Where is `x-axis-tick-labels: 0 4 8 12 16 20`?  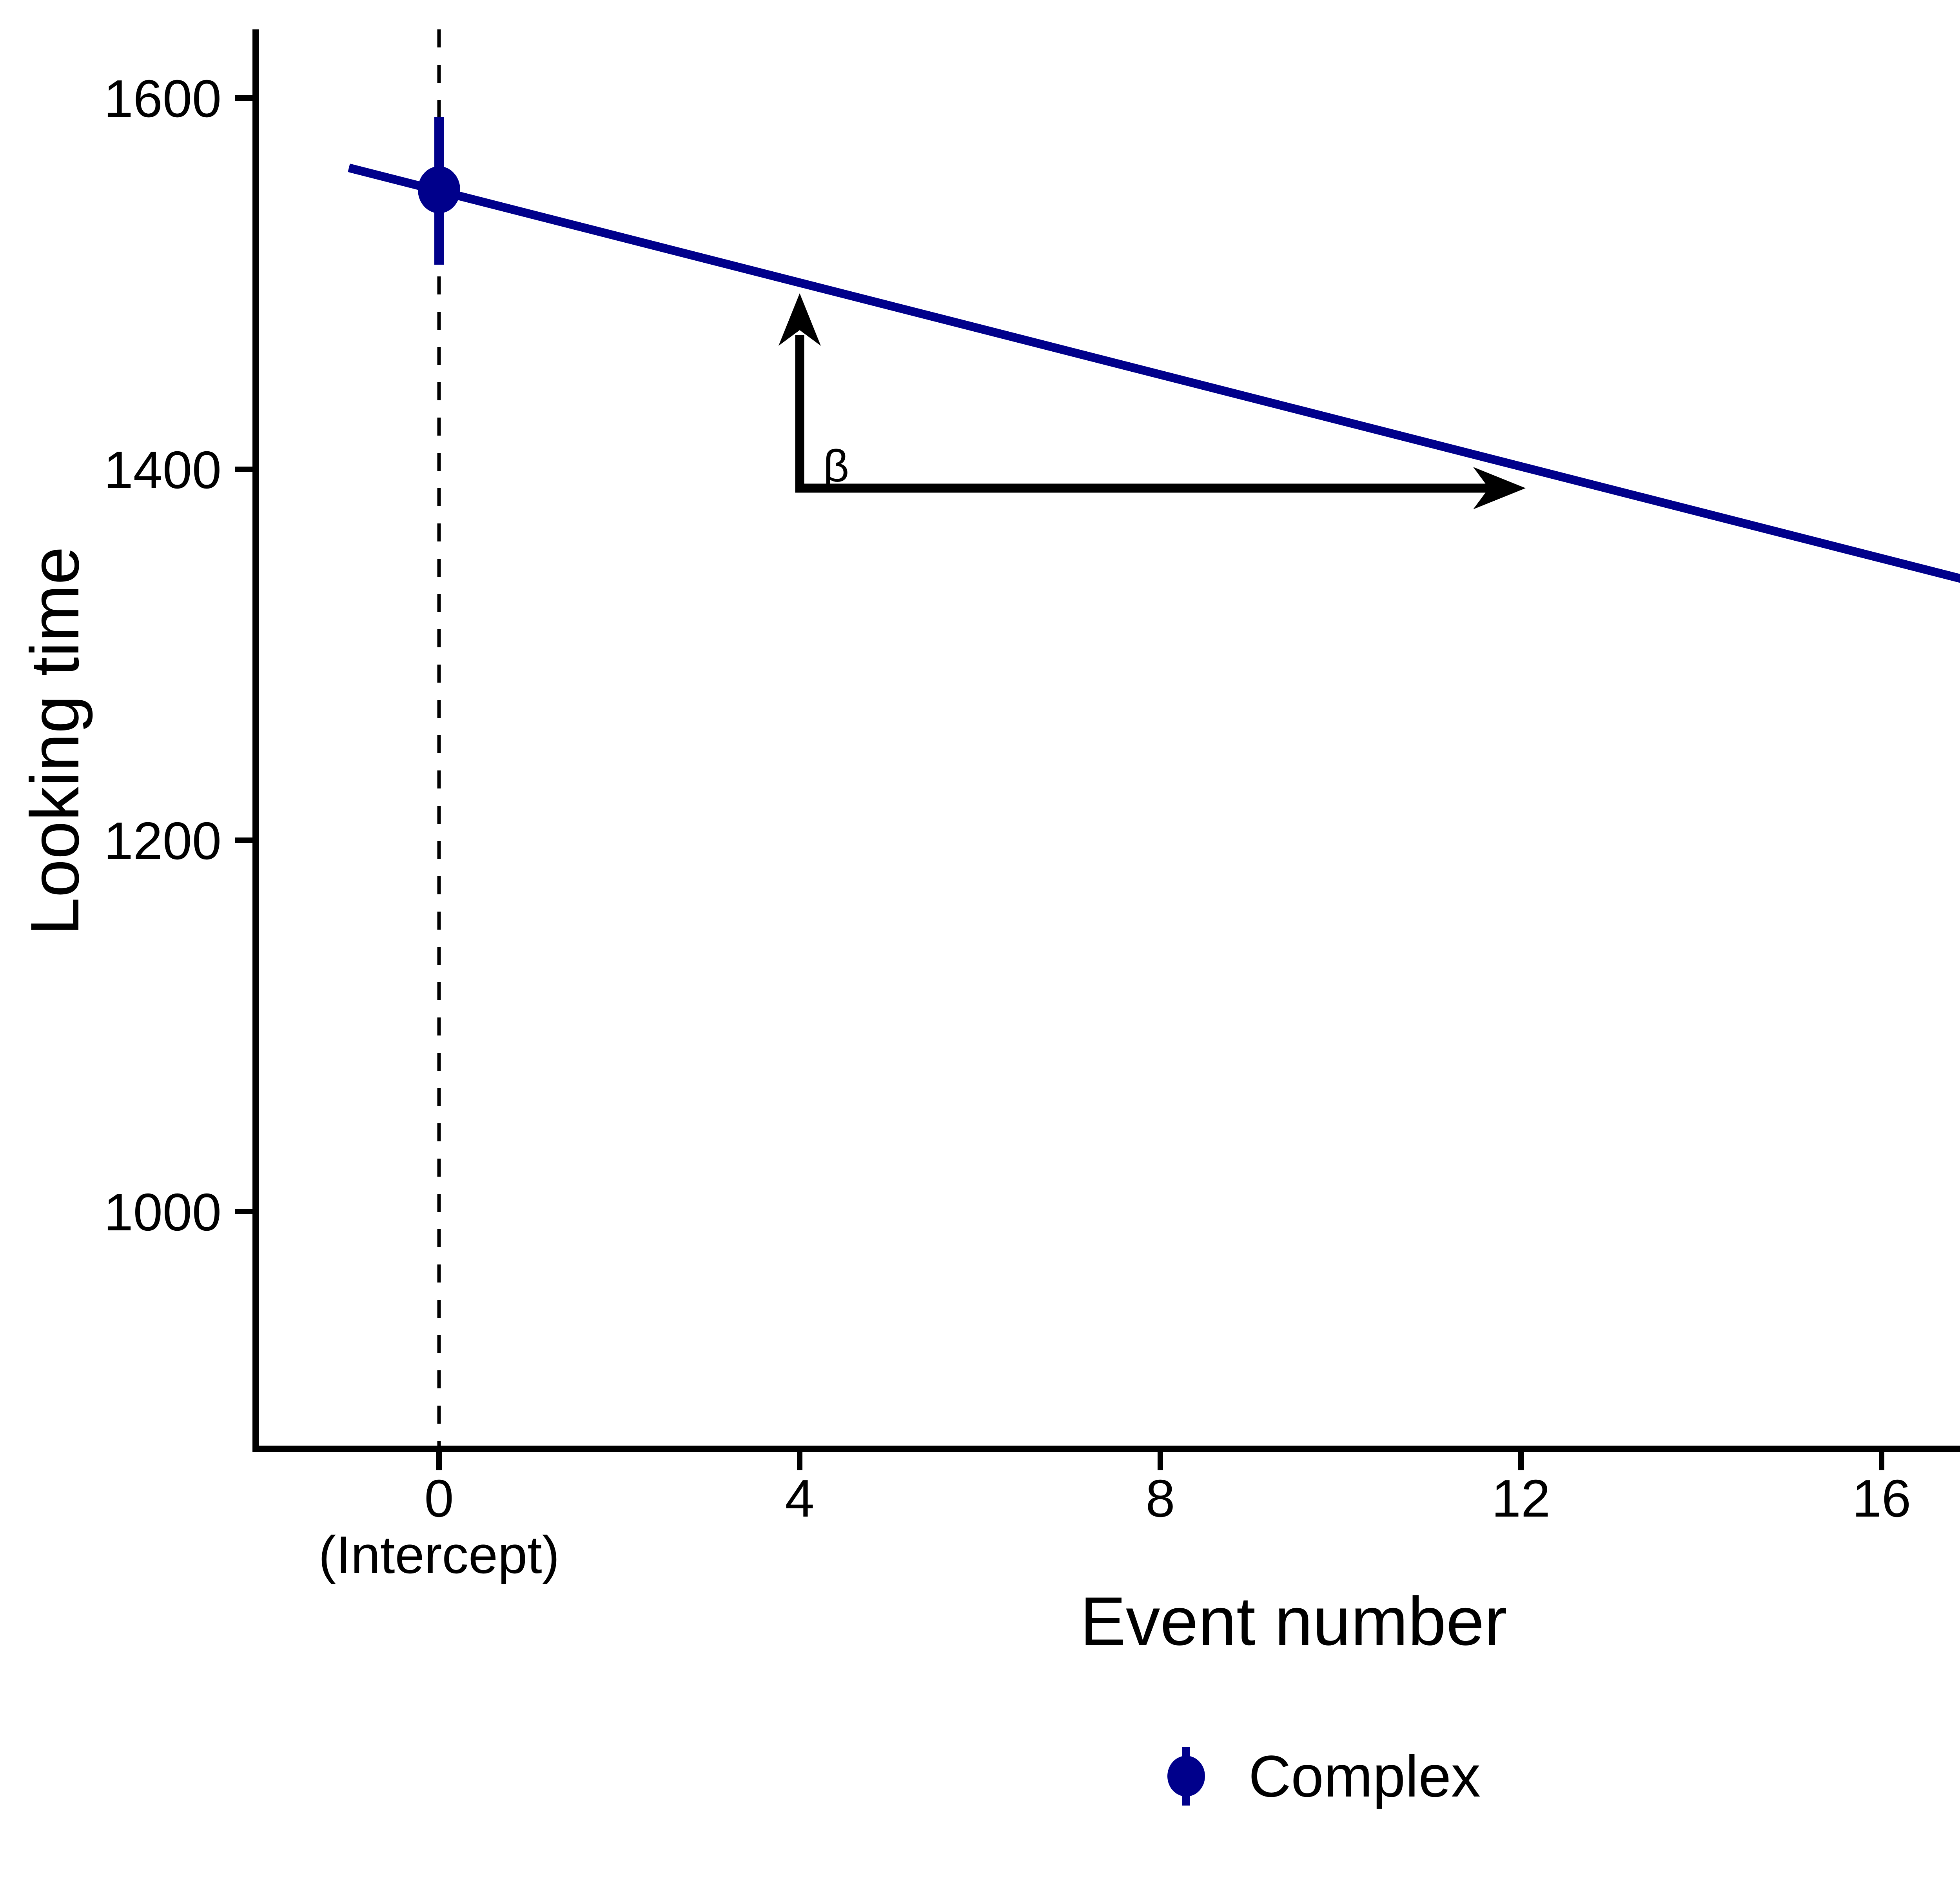
x-axis-tick-labels: 0 4 8 12 16 20 is located at coordinates (1167, 1498).